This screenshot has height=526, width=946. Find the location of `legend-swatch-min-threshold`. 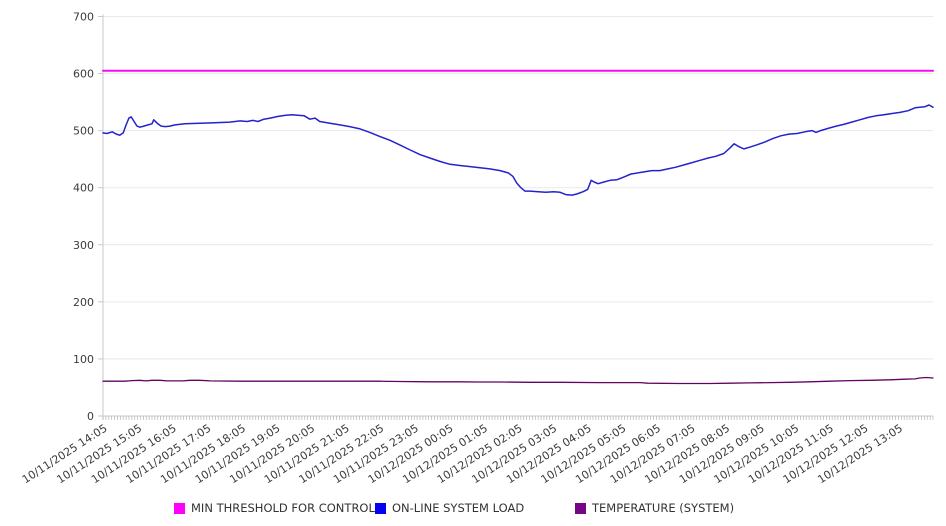

legend-swatch-min-threshold is located at coordinates (179, 508).